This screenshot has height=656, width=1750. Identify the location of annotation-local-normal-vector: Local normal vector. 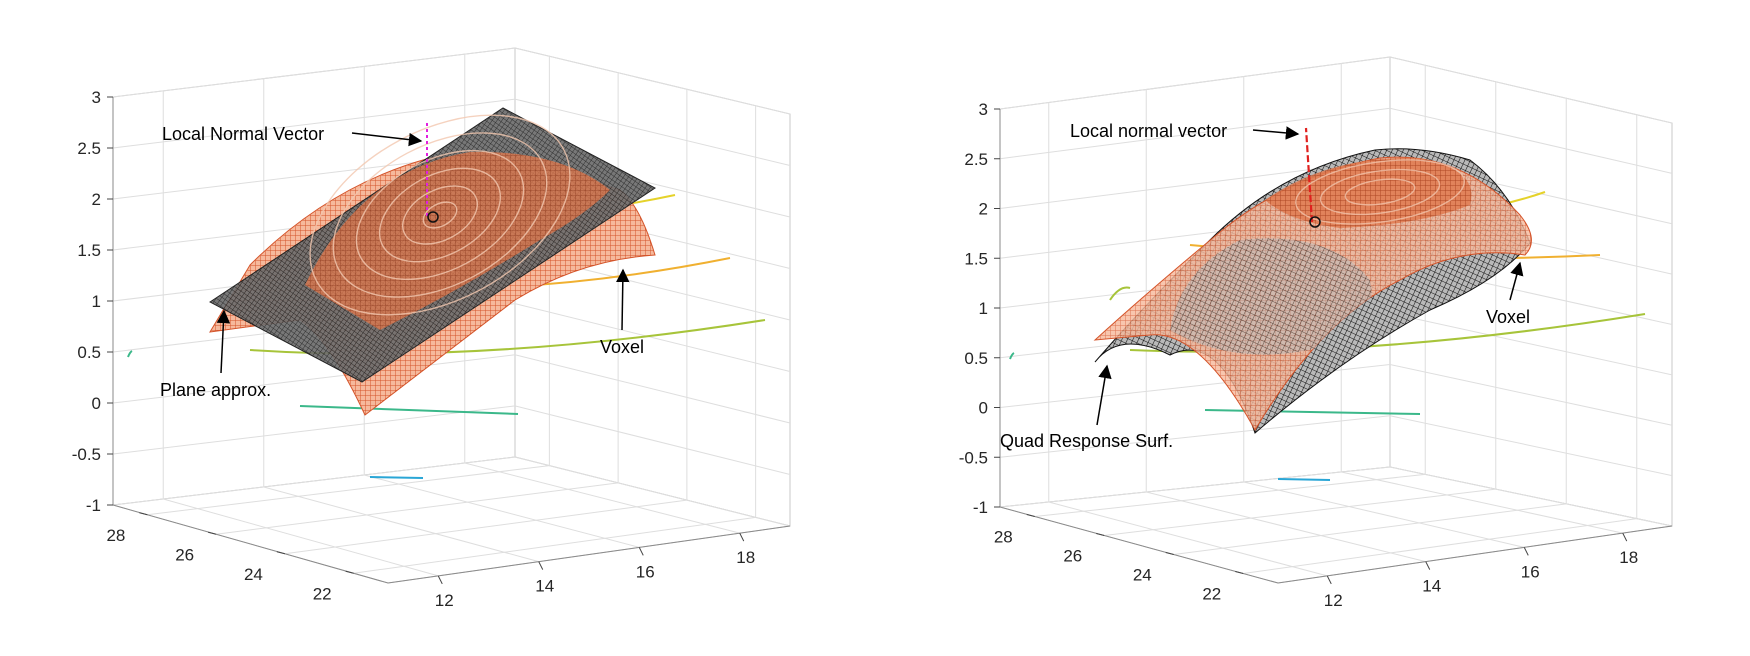
(1148, 131).